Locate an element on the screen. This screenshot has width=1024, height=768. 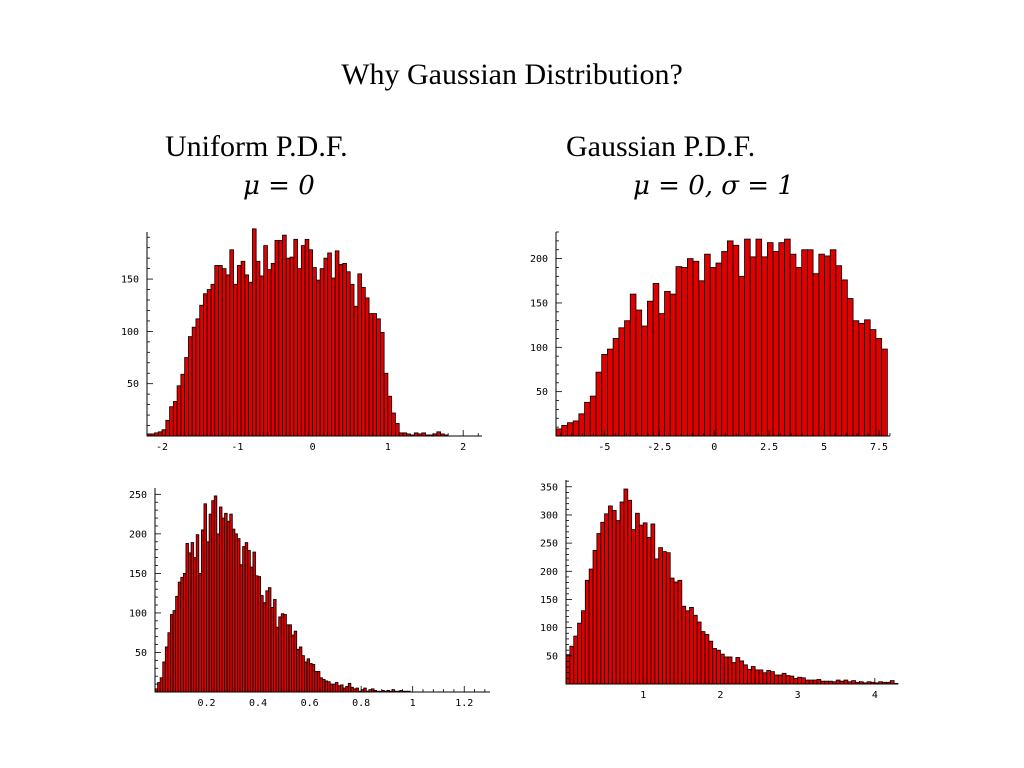
x-tick-label: 2.5 is located at coordinates (769, 447).